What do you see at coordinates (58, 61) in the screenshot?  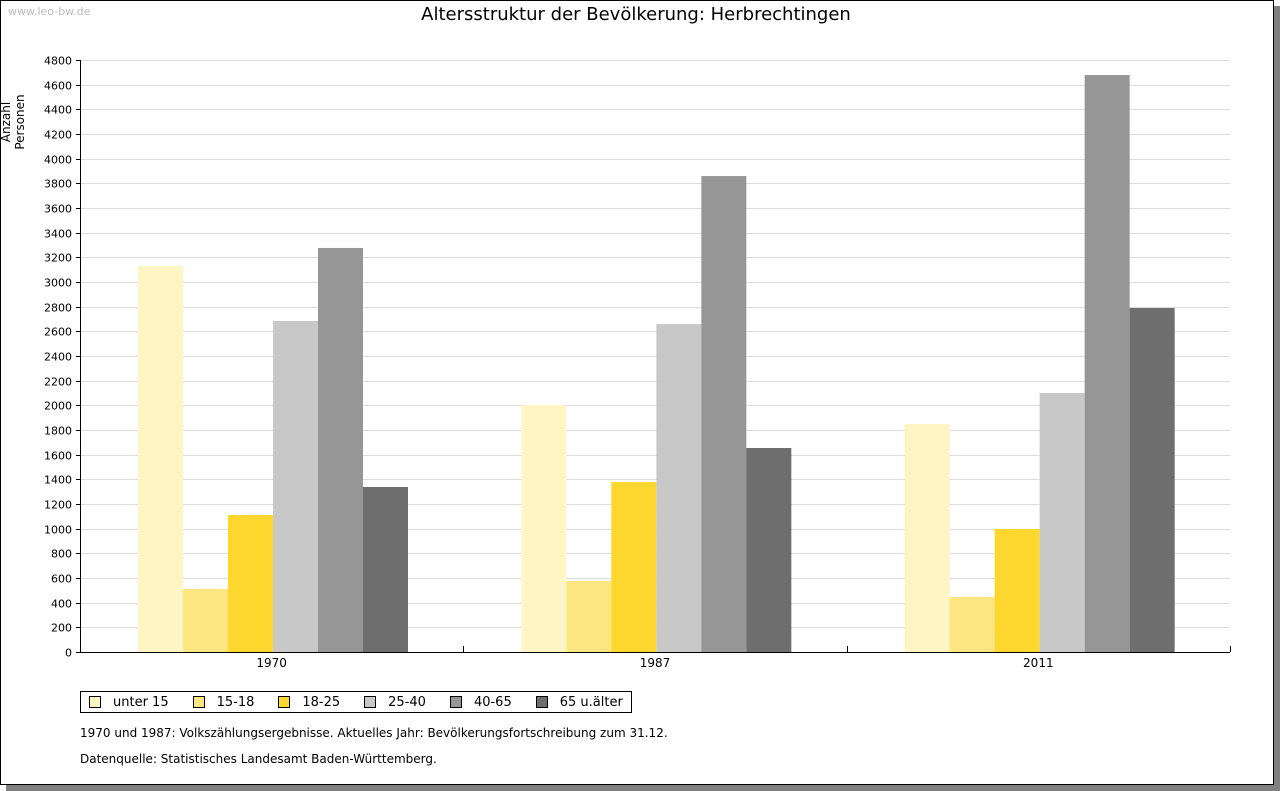 I see `y-tick-label: 4800` at bounding box center [58, 61].